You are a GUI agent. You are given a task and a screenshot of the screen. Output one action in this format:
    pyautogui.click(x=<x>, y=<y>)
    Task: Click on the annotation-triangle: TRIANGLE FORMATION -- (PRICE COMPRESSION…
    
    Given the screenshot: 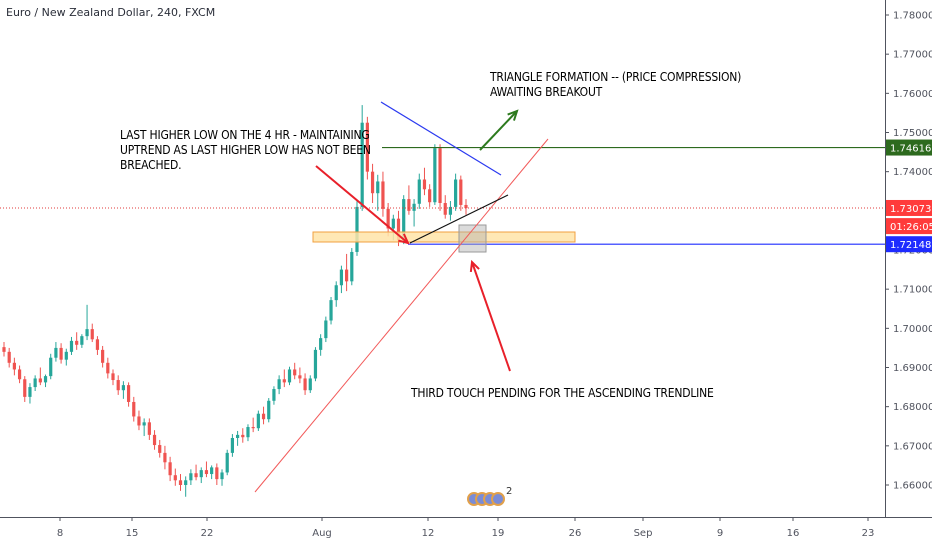 What is the action you would take?
    pyautogui.click(x=616, y=84)
    